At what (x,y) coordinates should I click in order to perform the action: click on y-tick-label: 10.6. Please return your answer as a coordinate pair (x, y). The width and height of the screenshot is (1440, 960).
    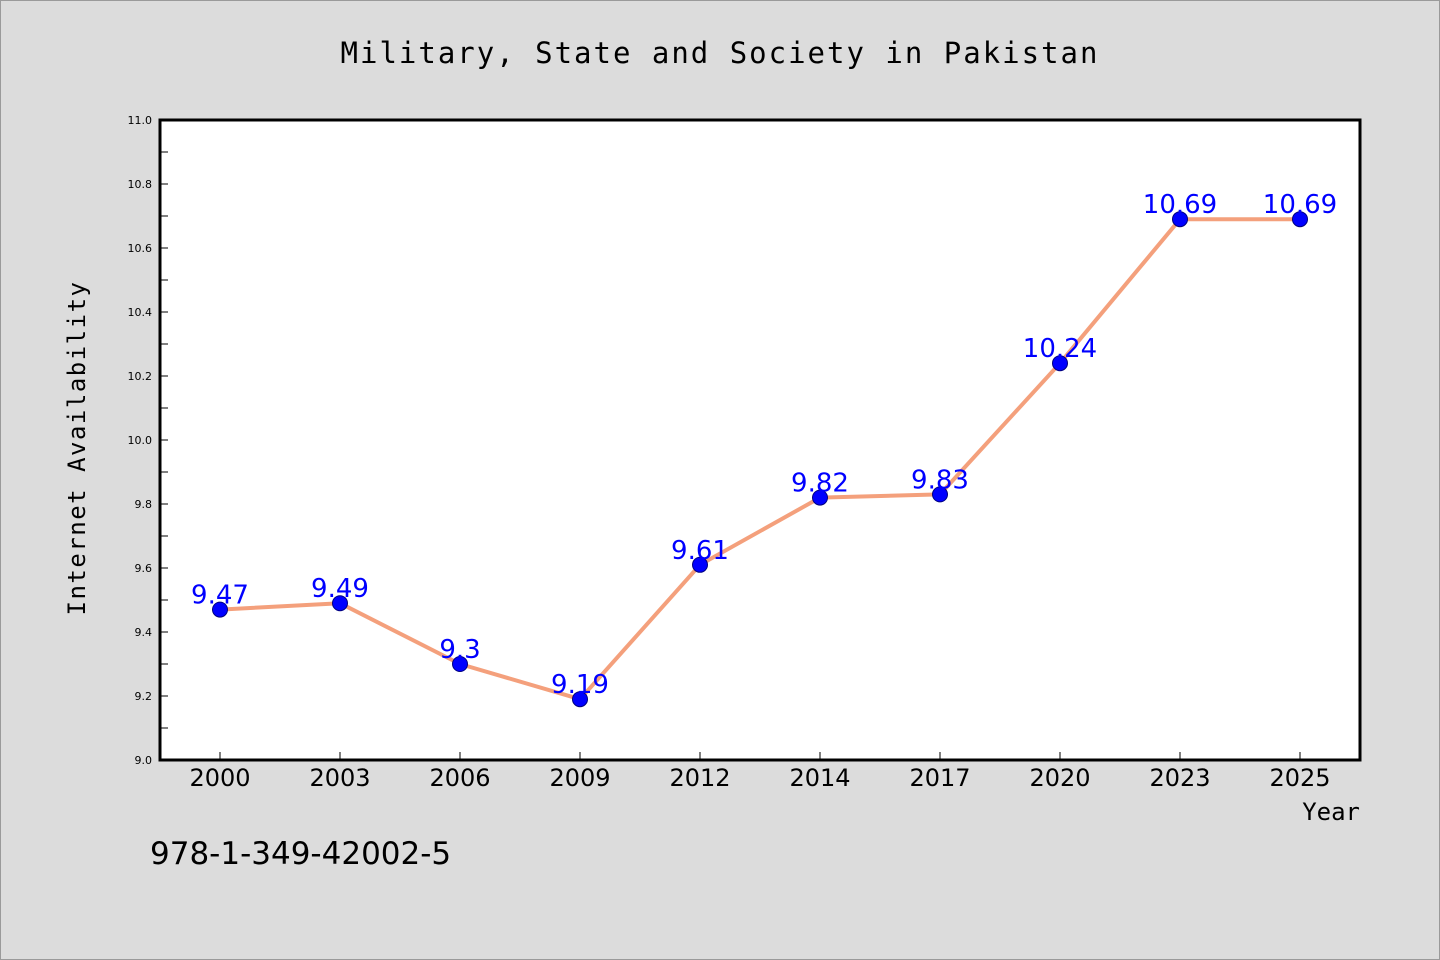
    Looking at the image, I should click on (140, 248).